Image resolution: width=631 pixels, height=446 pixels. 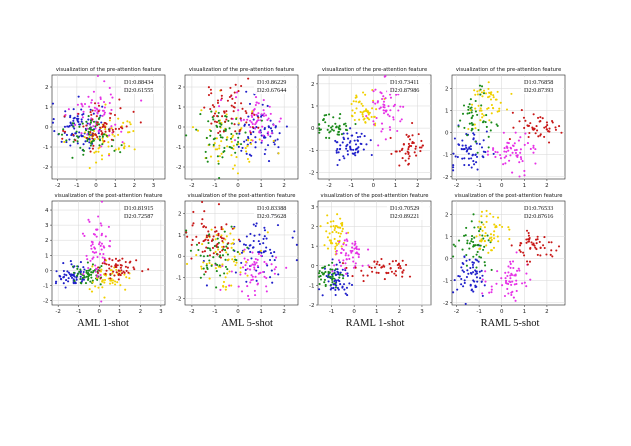 I want to click on x-tick-label: 2, so click(x=284, y=312).